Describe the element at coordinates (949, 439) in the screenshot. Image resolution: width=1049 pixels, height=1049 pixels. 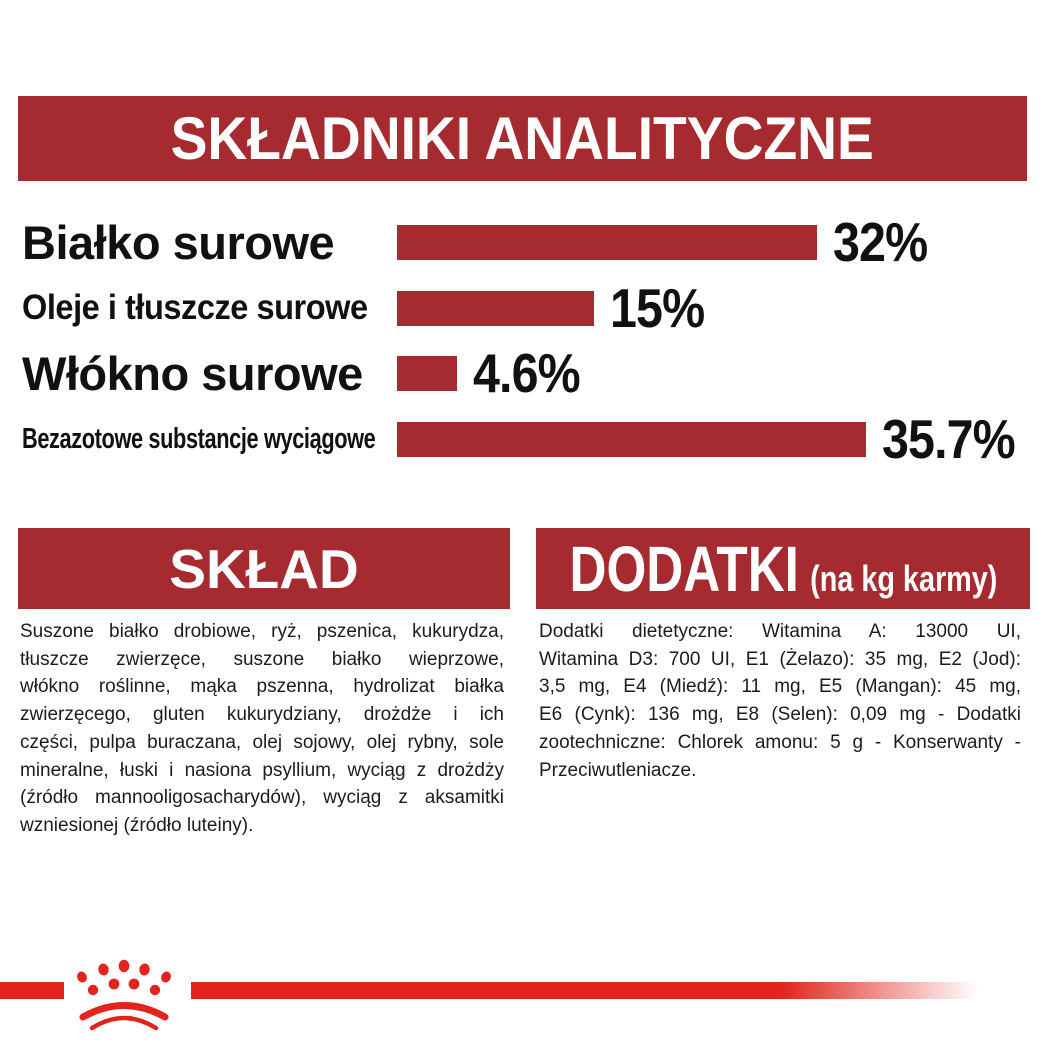
I see `chart-bar-value: 35.7%` at that location.